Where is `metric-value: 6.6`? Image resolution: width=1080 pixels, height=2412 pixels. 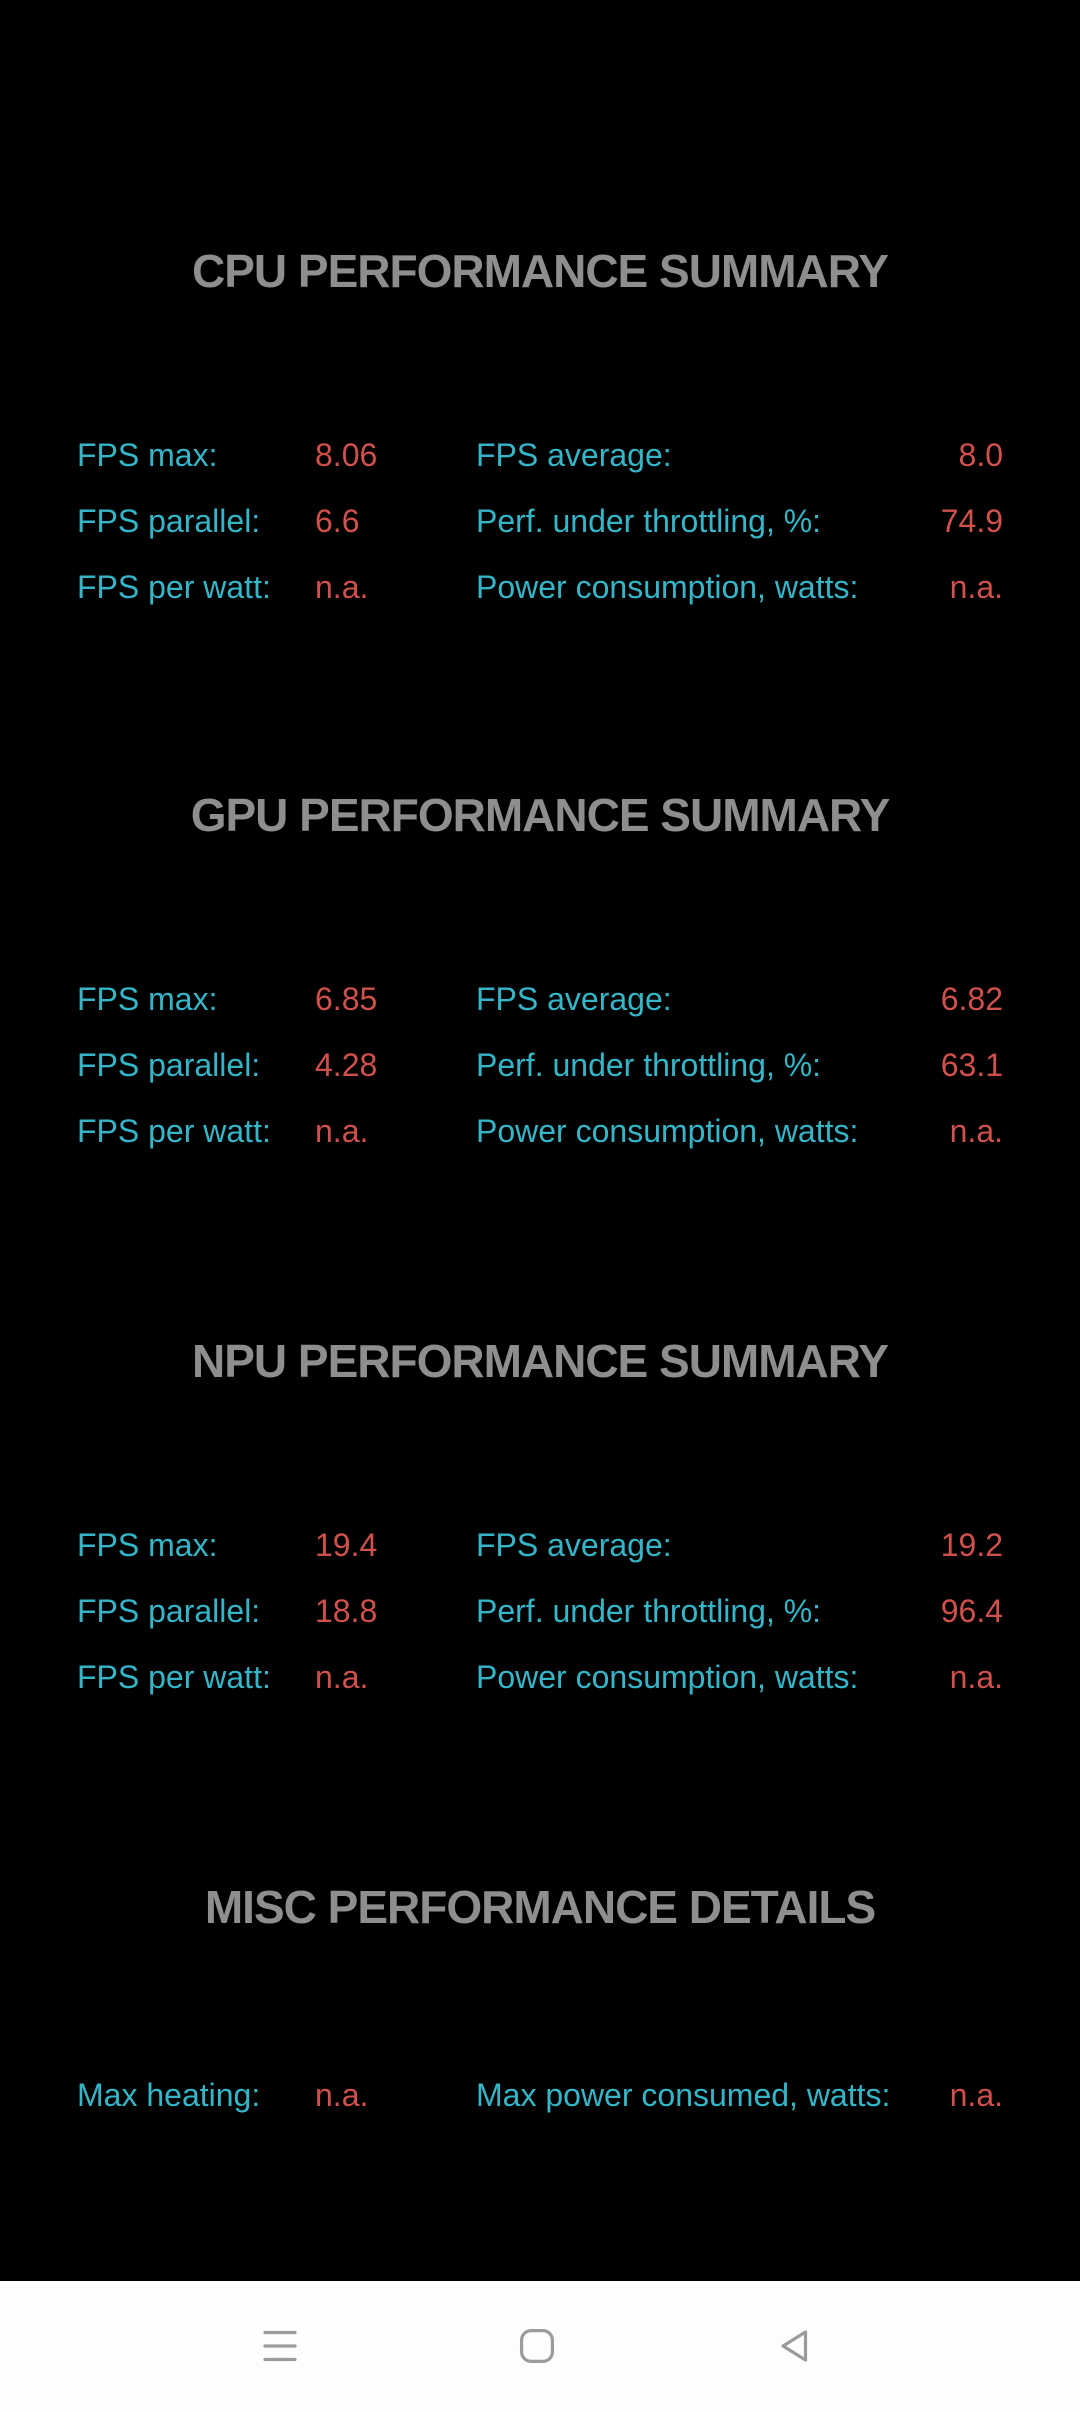 metric-value: 6.6 is located at coordinates (337, 521).